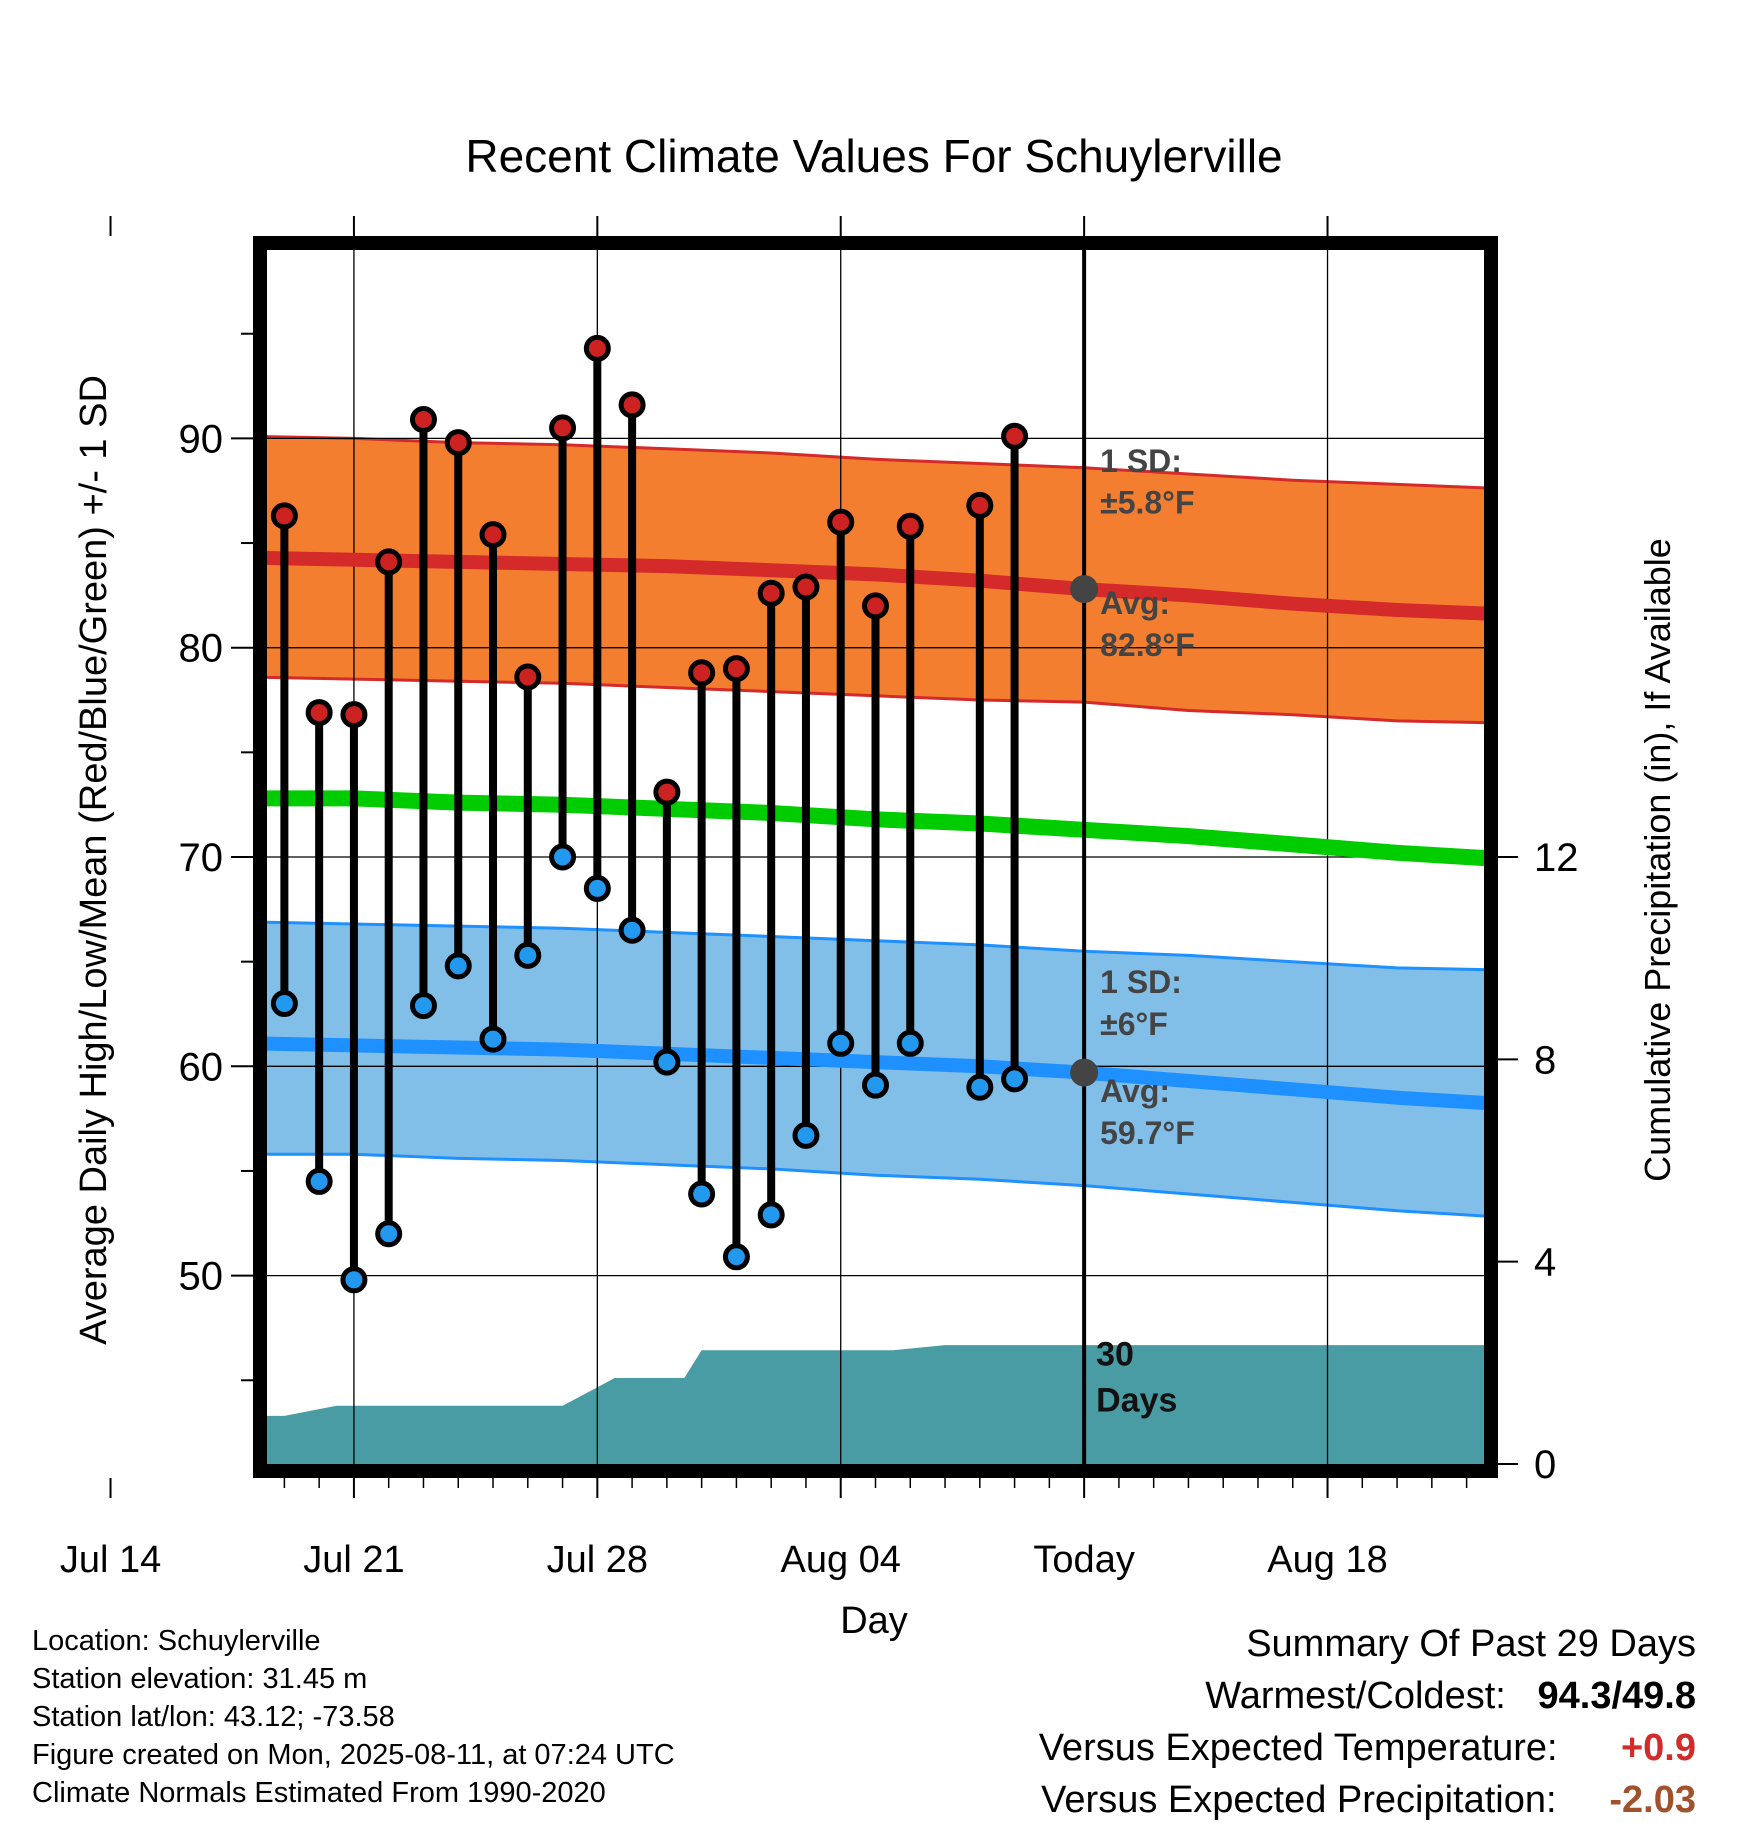 The width and height of the screenshot is (1748, 1828). Describe the element at coordinates (1355, 1696) in the screenshot. I see `warm-cold-label: Warmest/Coldest:` at that location.